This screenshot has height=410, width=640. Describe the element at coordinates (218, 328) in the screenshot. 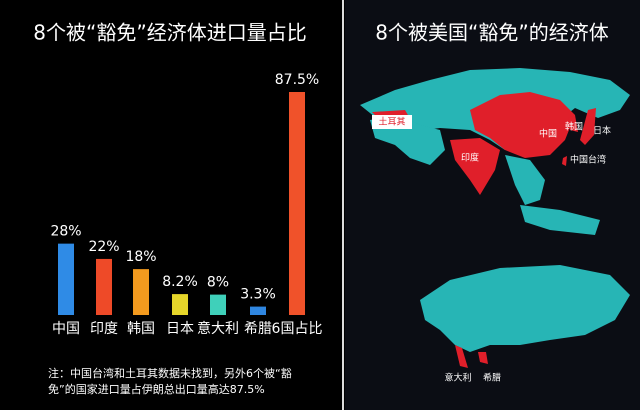

I see `x-tick-label: 意大利` at that location.